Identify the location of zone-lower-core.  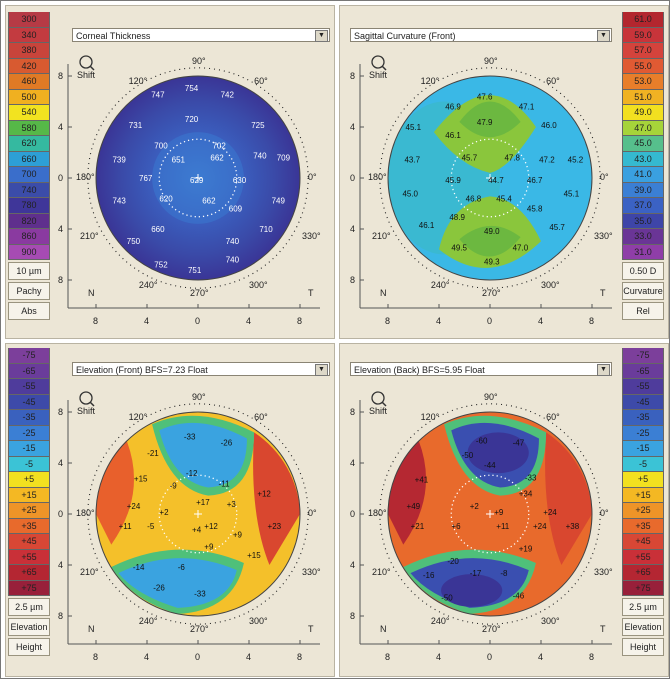
(490, 241).